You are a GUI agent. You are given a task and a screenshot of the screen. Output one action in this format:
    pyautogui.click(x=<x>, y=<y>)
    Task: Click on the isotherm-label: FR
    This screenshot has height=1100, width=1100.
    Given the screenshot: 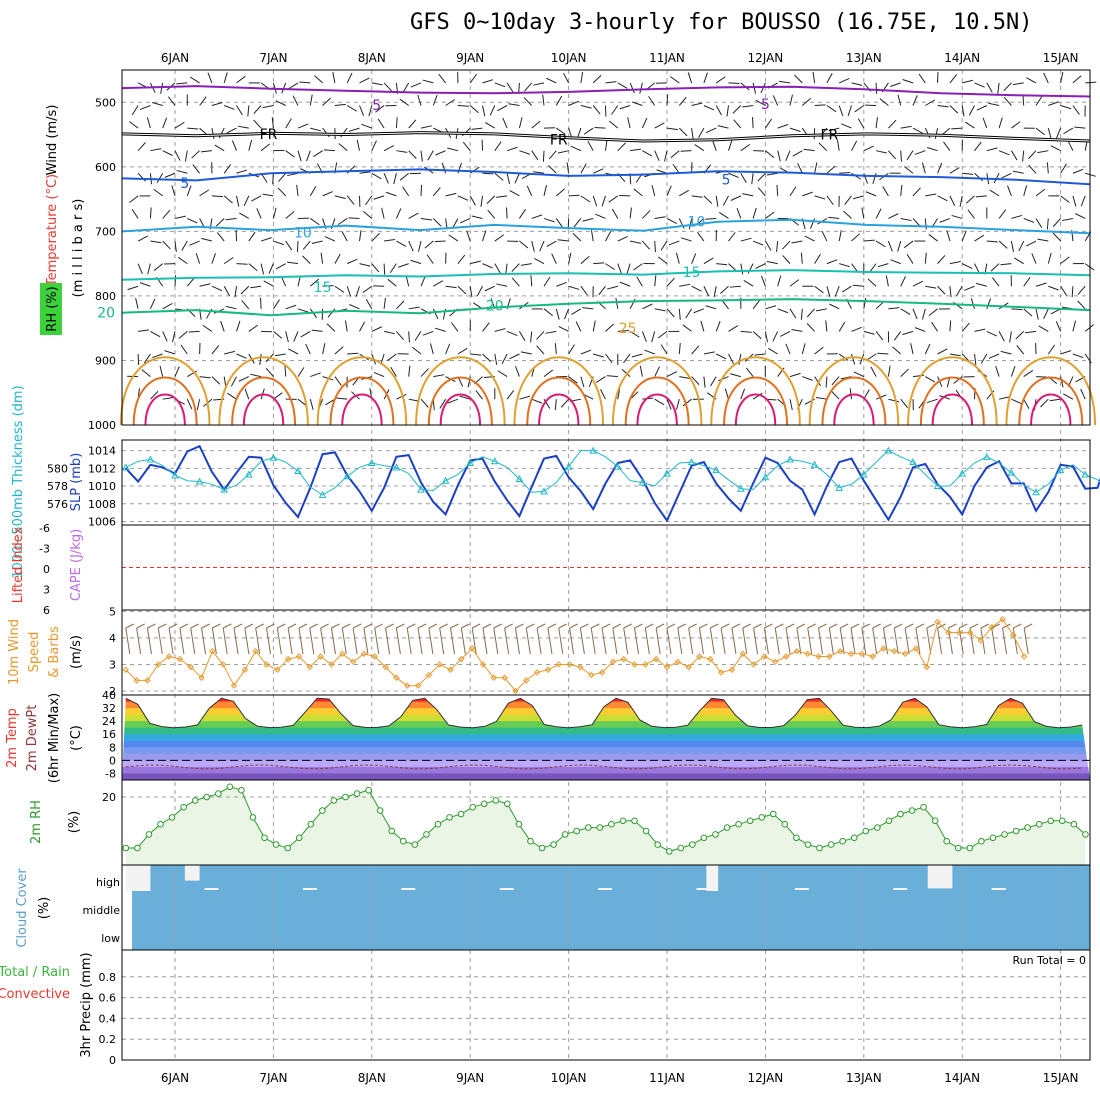 What is the action you would take?
    pyautogui.click(x=829, y=136)
    